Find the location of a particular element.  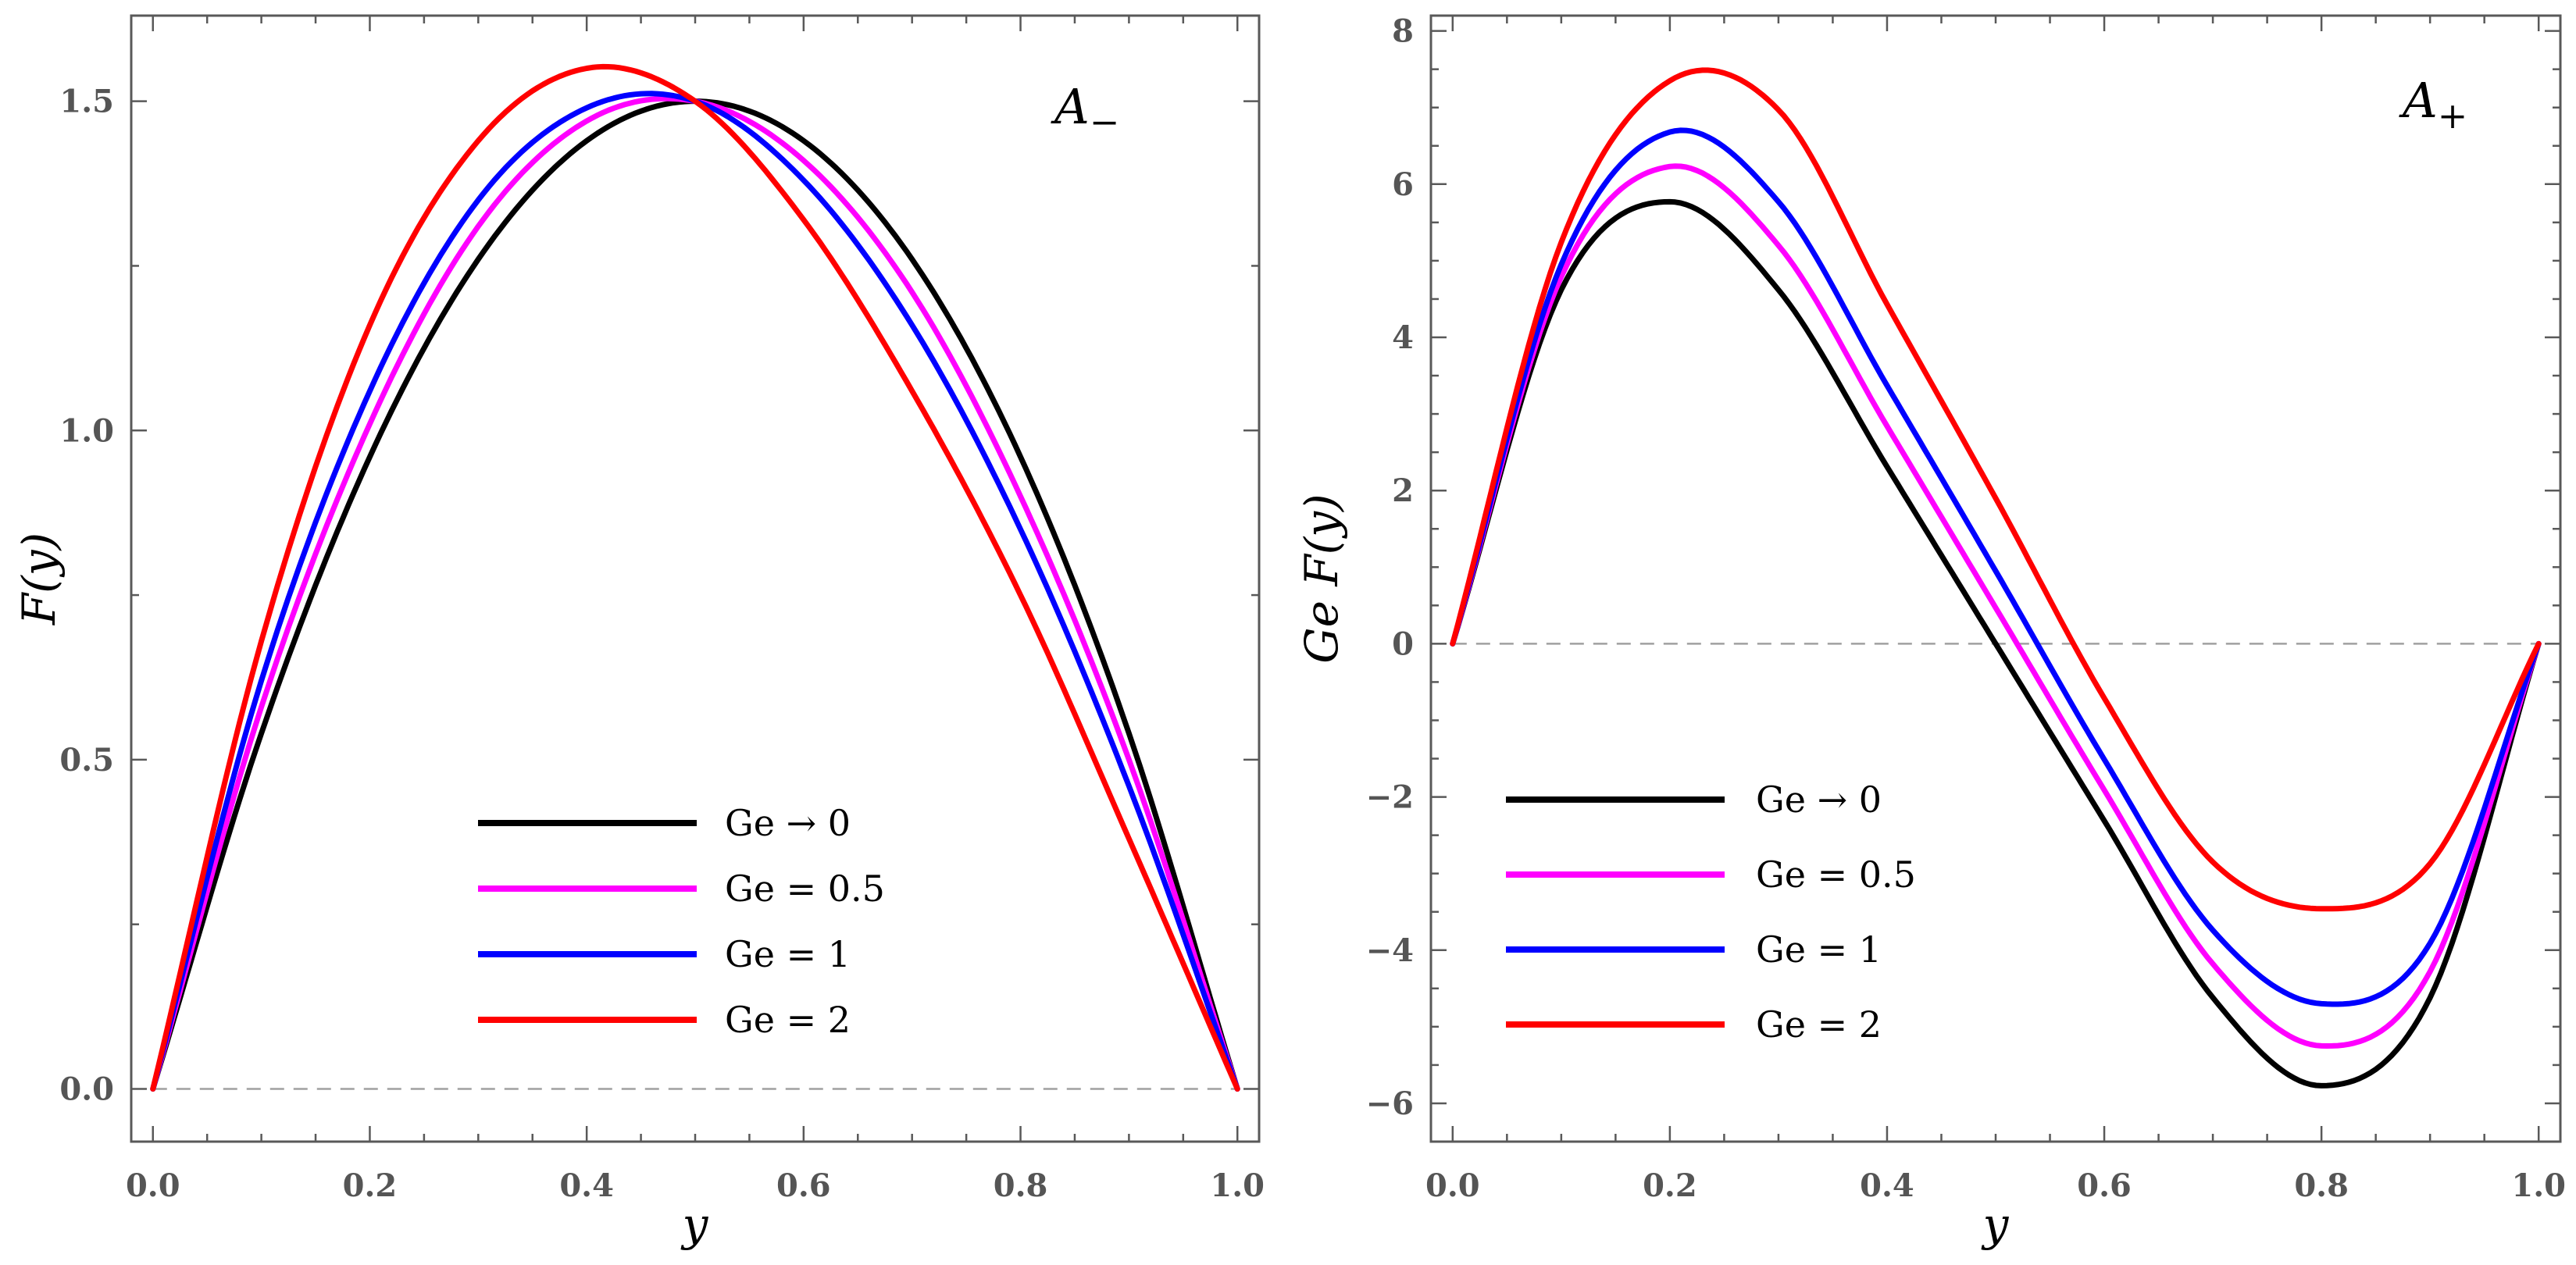

panel-tag: A+ is located at coordinates (2433, 104).